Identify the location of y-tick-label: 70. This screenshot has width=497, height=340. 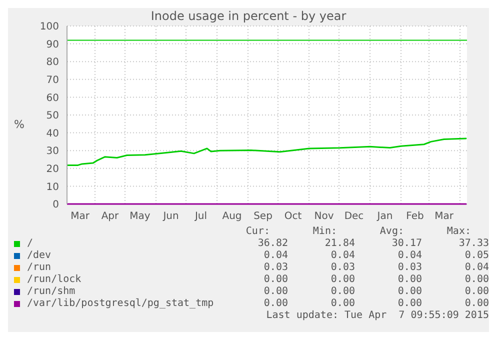
(52, 80).